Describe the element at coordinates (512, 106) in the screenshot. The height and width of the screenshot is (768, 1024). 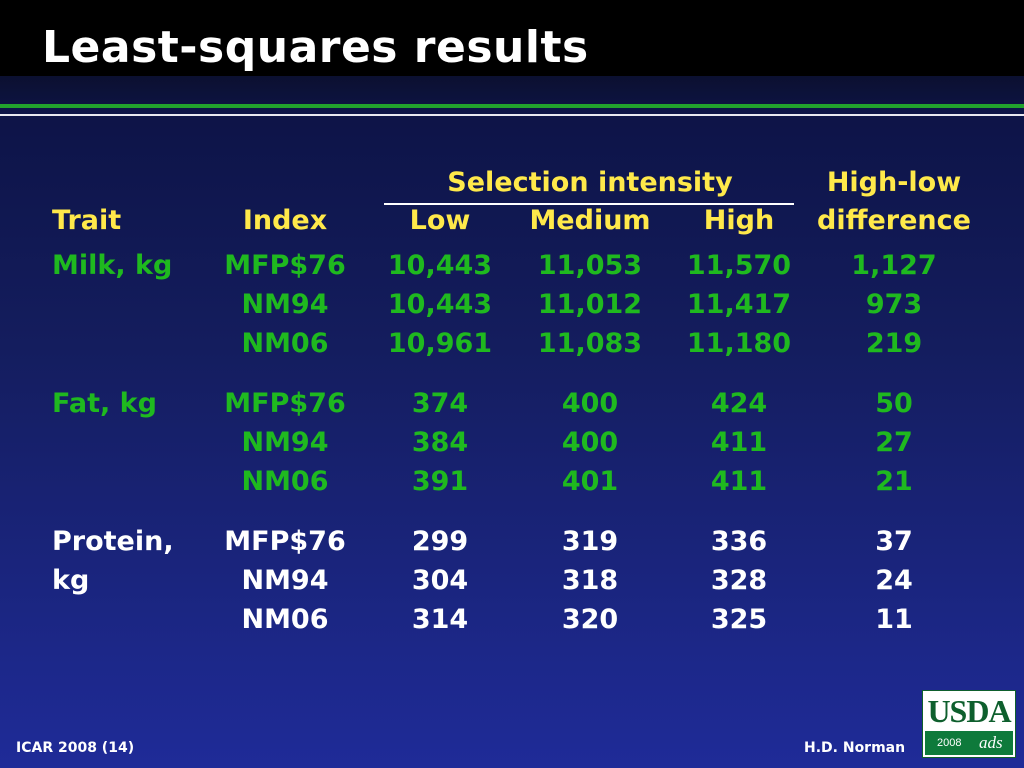
I see `green-rule` at that location.